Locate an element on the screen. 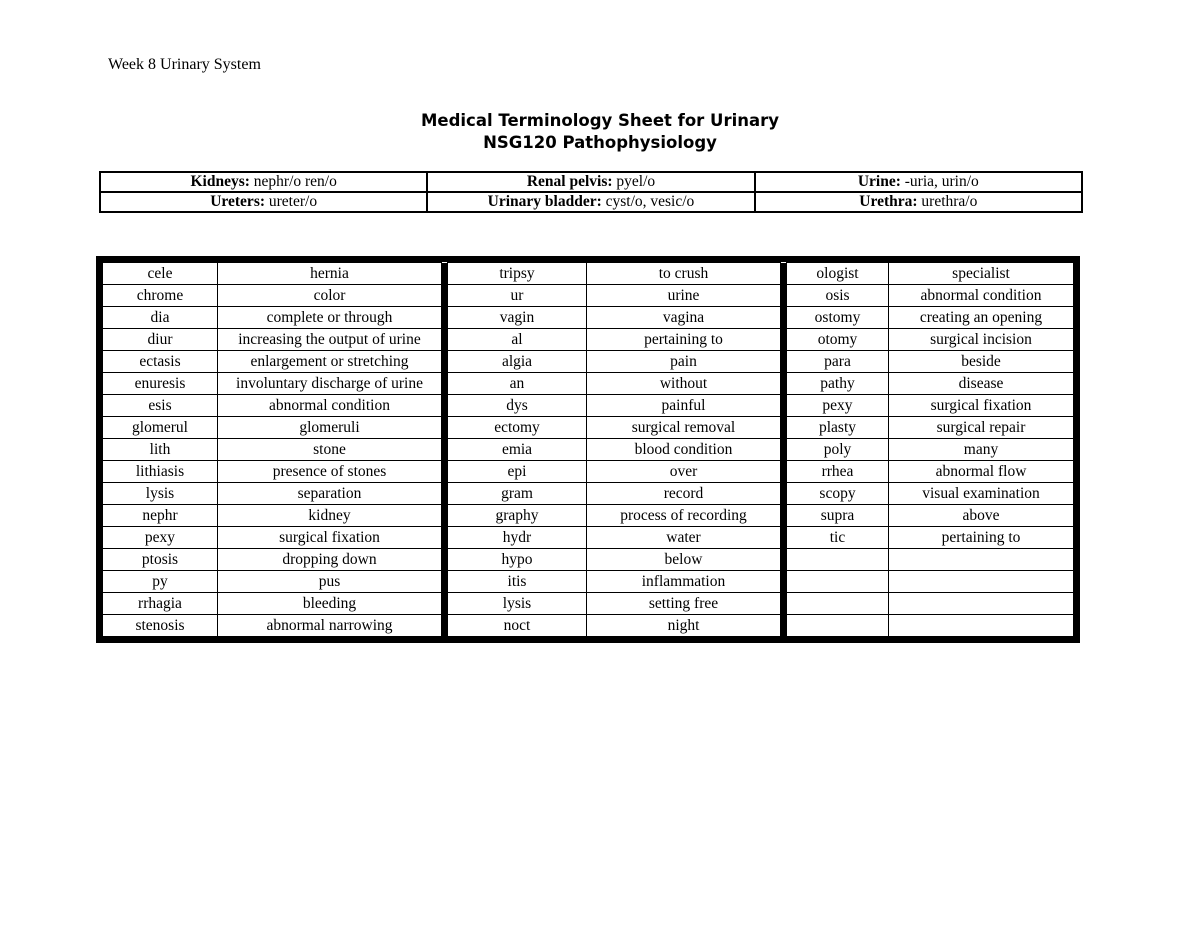  term-cell: ur is located at coordinates (517, 295).